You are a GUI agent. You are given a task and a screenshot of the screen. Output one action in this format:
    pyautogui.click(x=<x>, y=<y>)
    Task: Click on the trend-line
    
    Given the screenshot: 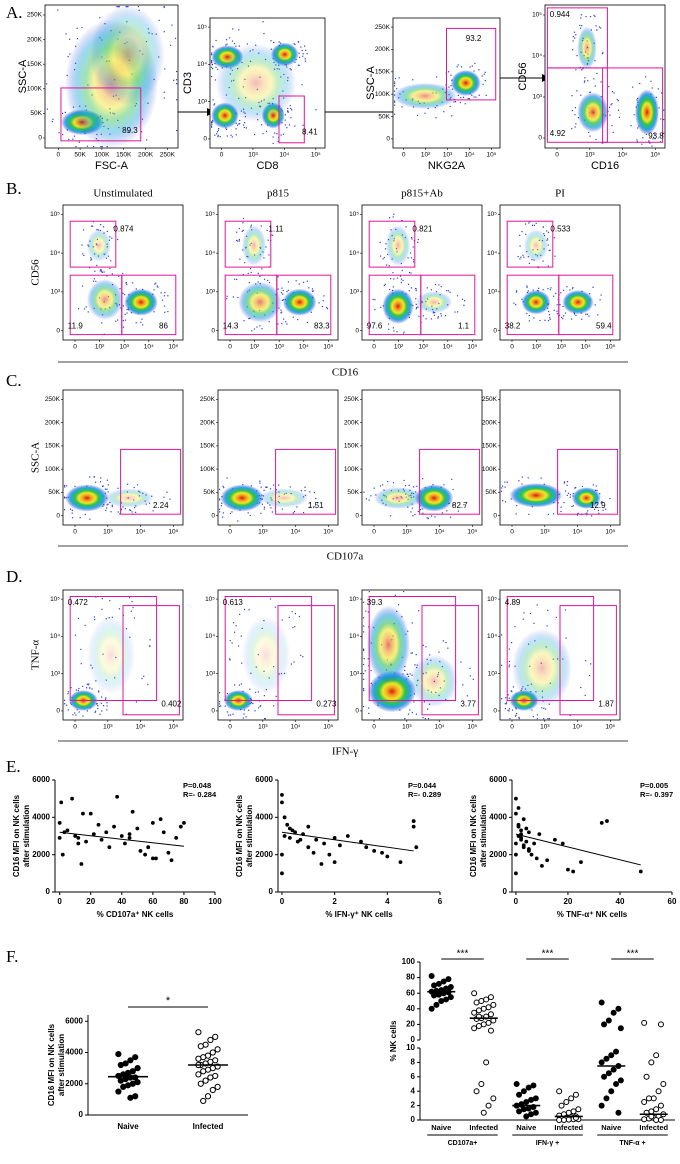 What is the action you would take?
    pyautogui.click(x=121, y=839)
    